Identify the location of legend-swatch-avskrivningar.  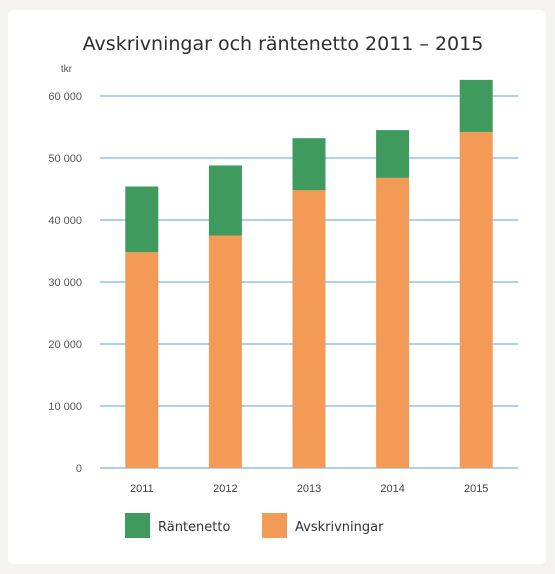
(274, 525).